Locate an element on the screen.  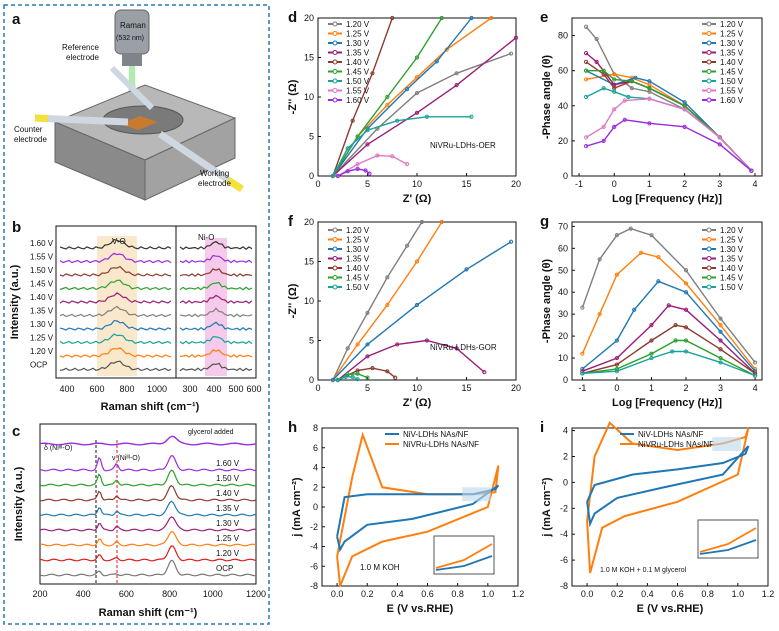
chart-g-legend-label: 1.25 V is located at coordinates (732, 240).